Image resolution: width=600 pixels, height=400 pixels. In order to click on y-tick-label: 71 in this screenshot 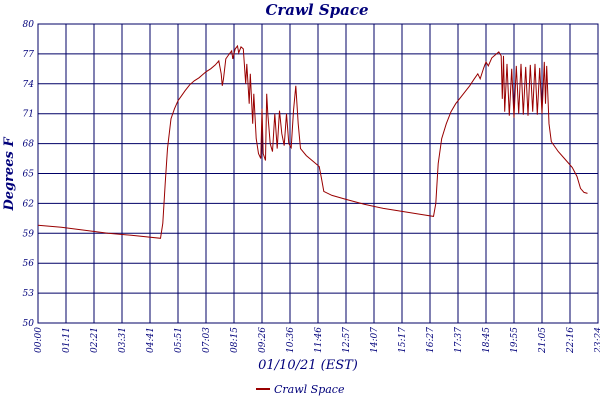, I will do `click(28, 115)`.